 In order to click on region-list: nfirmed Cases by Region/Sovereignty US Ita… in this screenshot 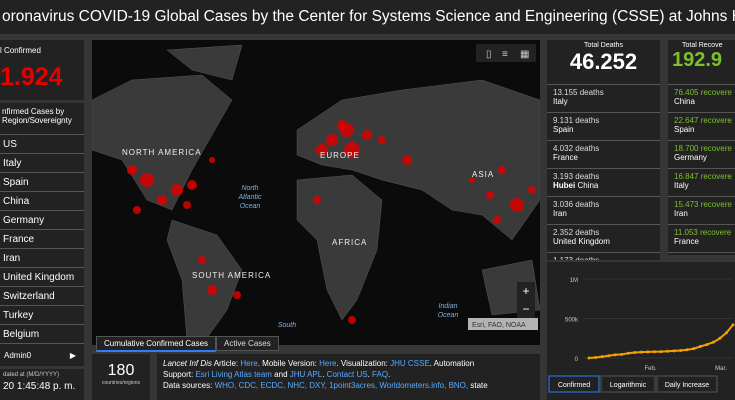, I will do `click(42, 224)`.